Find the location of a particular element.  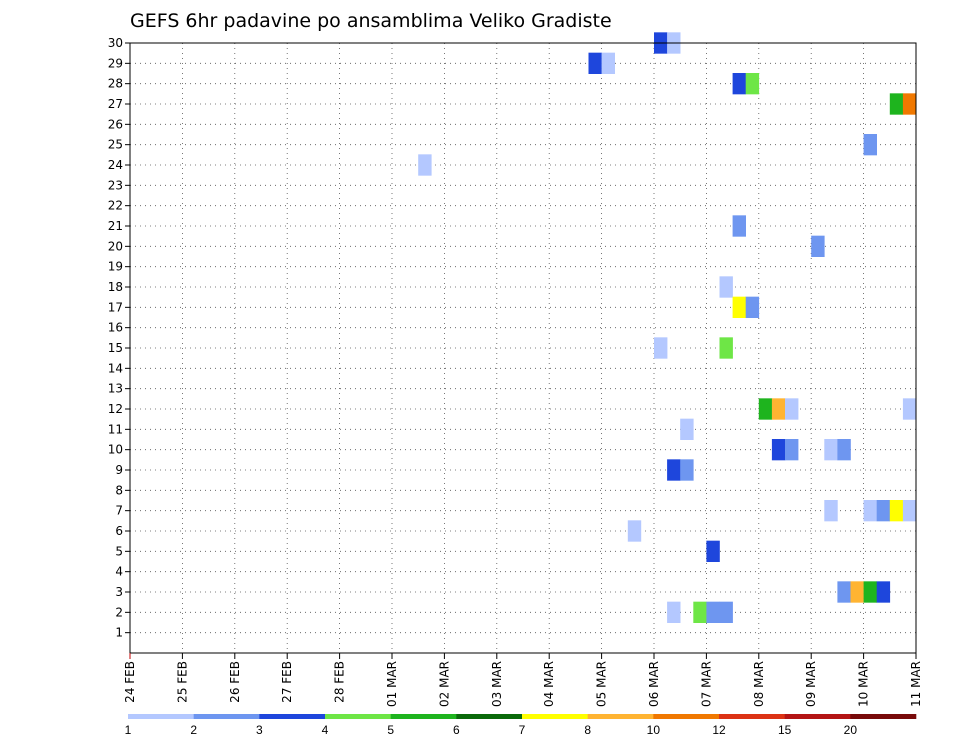

y-tick-label: 17 is located at coordinates (115, 307).